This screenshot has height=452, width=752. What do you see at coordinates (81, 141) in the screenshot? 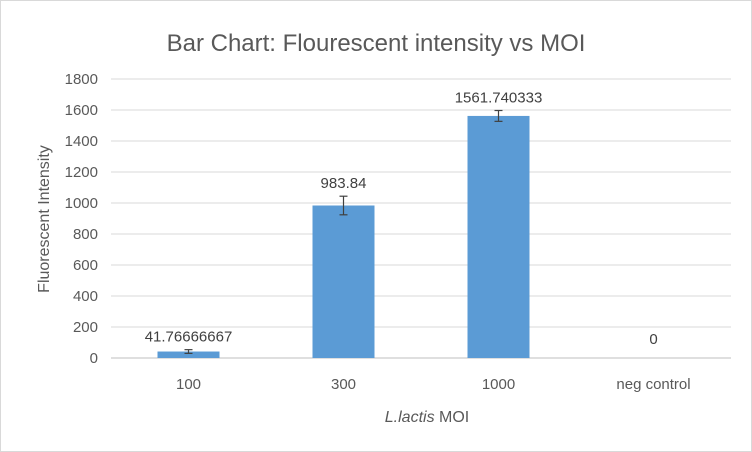
I see `y-tick-label: 1400` at bounding box center [81, 141].